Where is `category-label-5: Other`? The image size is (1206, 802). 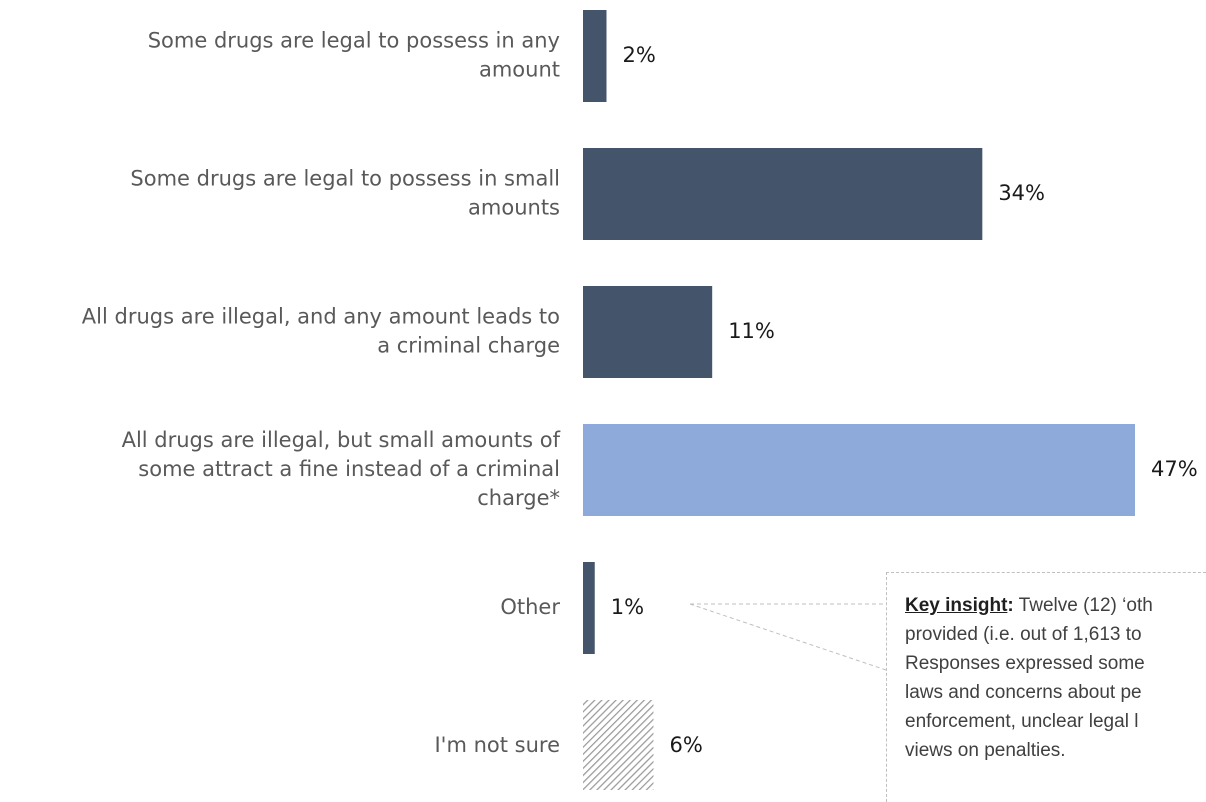 category-label-5: Other is located at coordinates (530, 607).